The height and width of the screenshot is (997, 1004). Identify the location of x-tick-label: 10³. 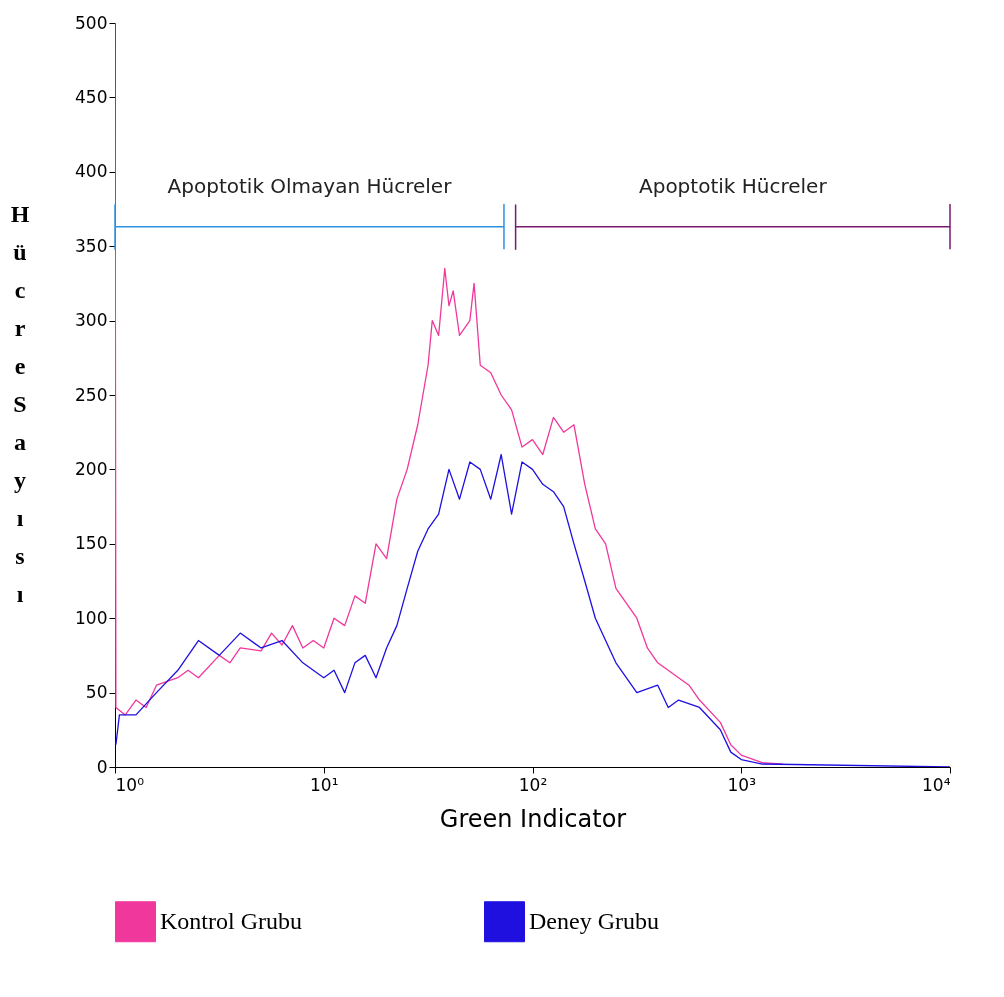
(741, 784).